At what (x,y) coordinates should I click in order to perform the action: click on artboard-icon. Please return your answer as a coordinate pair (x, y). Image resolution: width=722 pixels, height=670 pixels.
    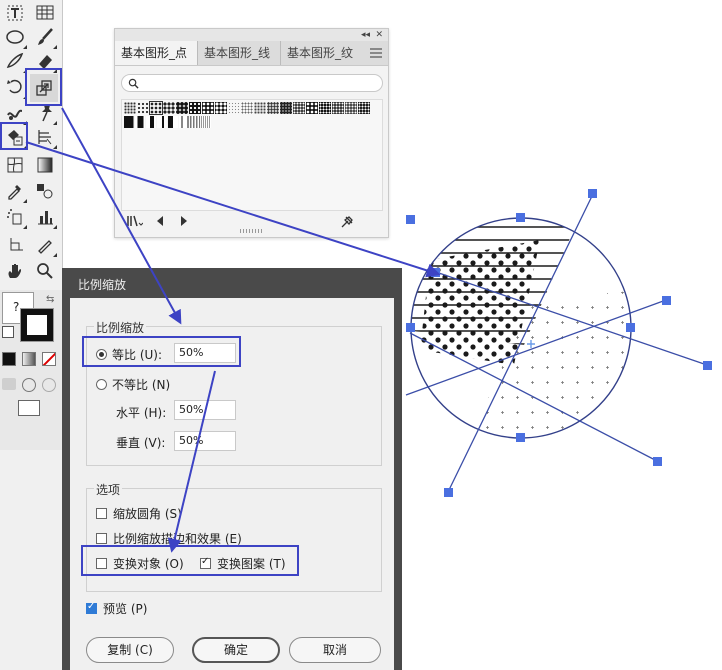
    Looking at the image, I should click on (15, 245).